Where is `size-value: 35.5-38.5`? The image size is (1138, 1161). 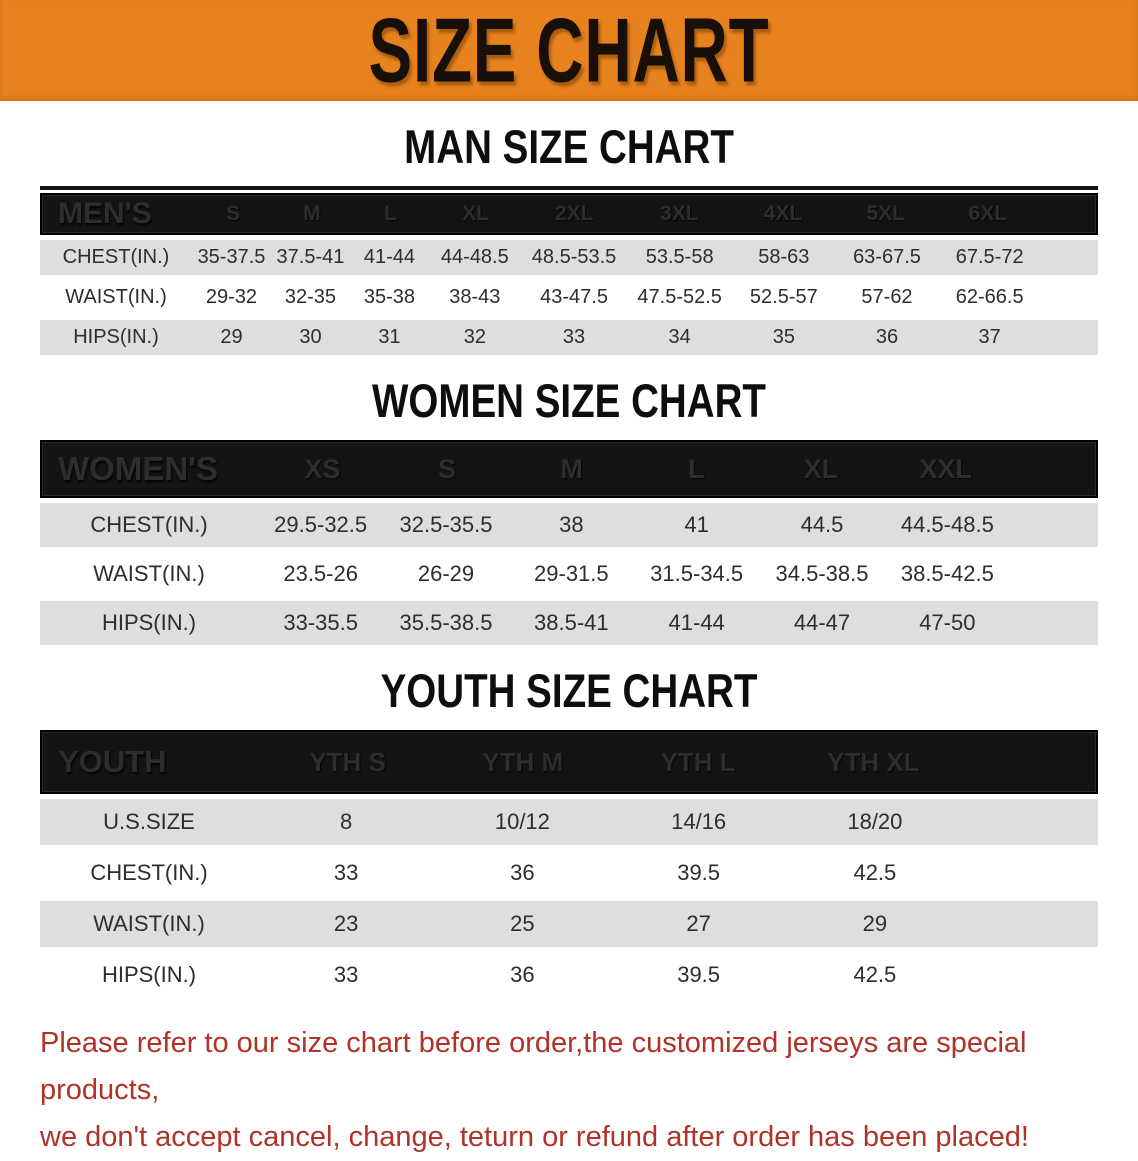
size-value: 35.5-38.5 is located at coordinates (446, 622).